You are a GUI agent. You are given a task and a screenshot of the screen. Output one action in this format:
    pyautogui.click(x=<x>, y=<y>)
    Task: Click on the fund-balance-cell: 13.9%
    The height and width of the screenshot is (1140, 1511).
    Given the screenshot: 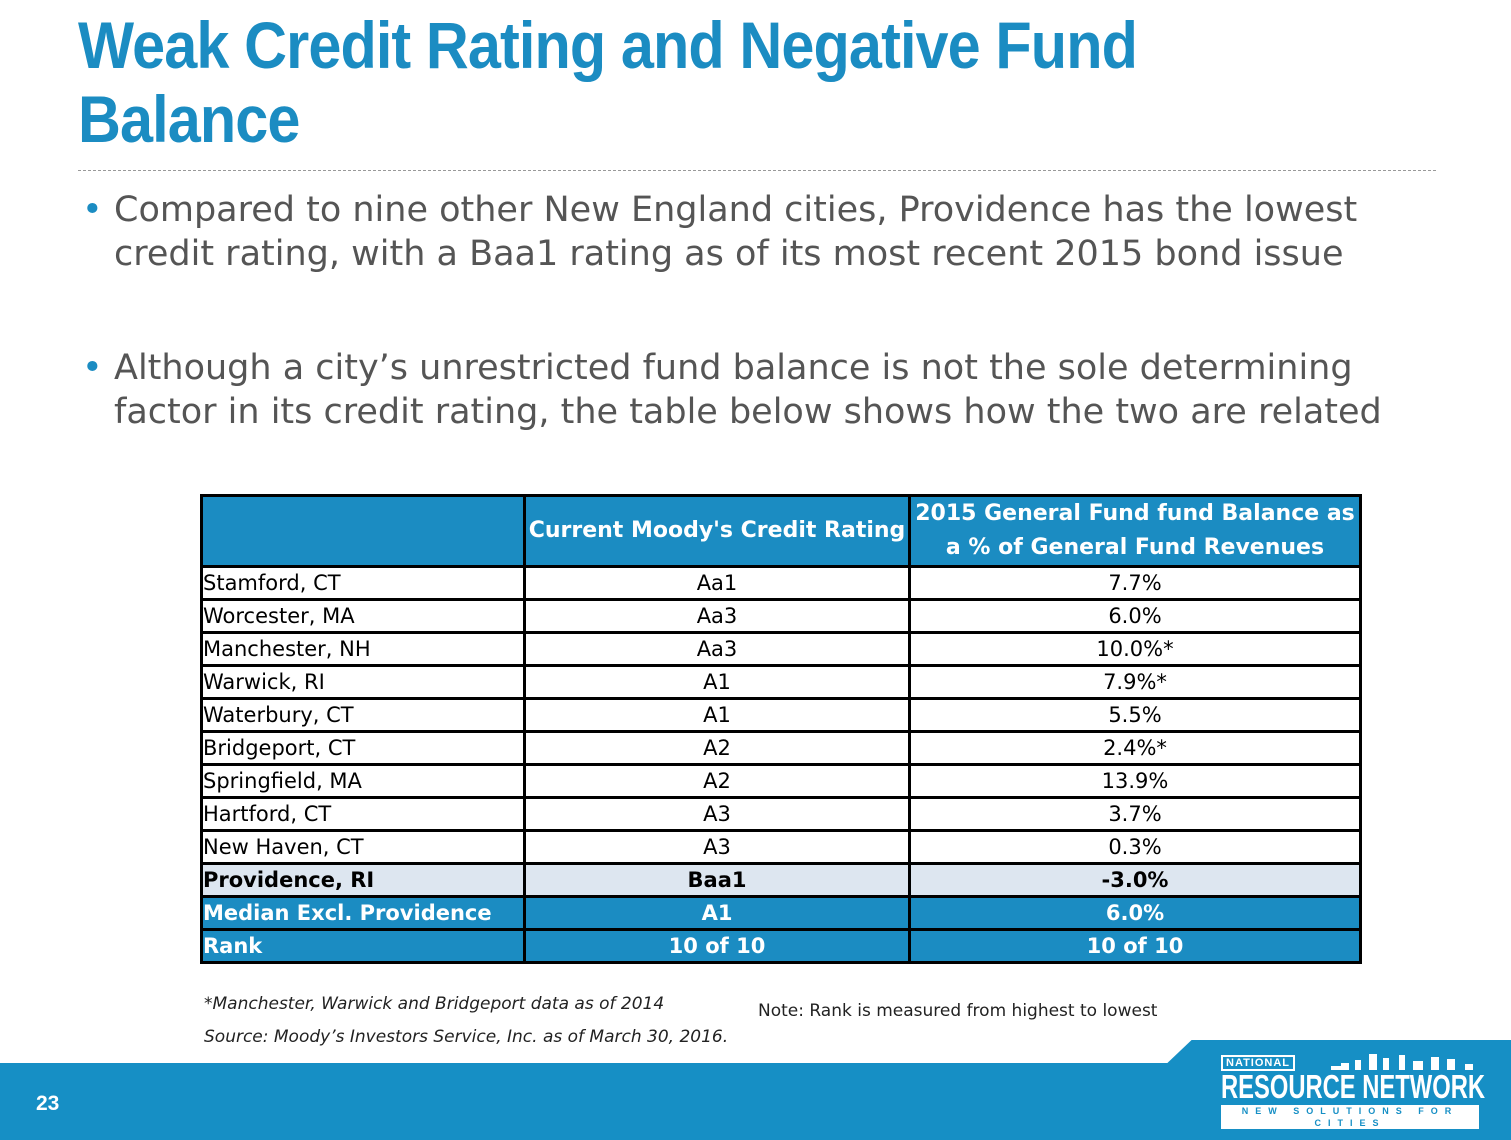 What is the action you would take?
    pyautogui.click(x=1135, y=781)
    